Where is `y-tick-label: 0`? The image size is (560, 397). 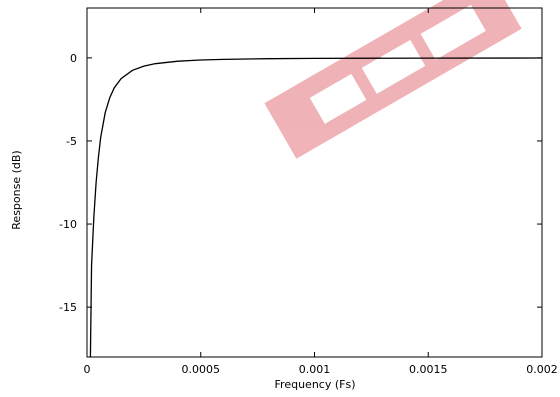
y-tick-label: 0 is located at coordinates (73, 58).